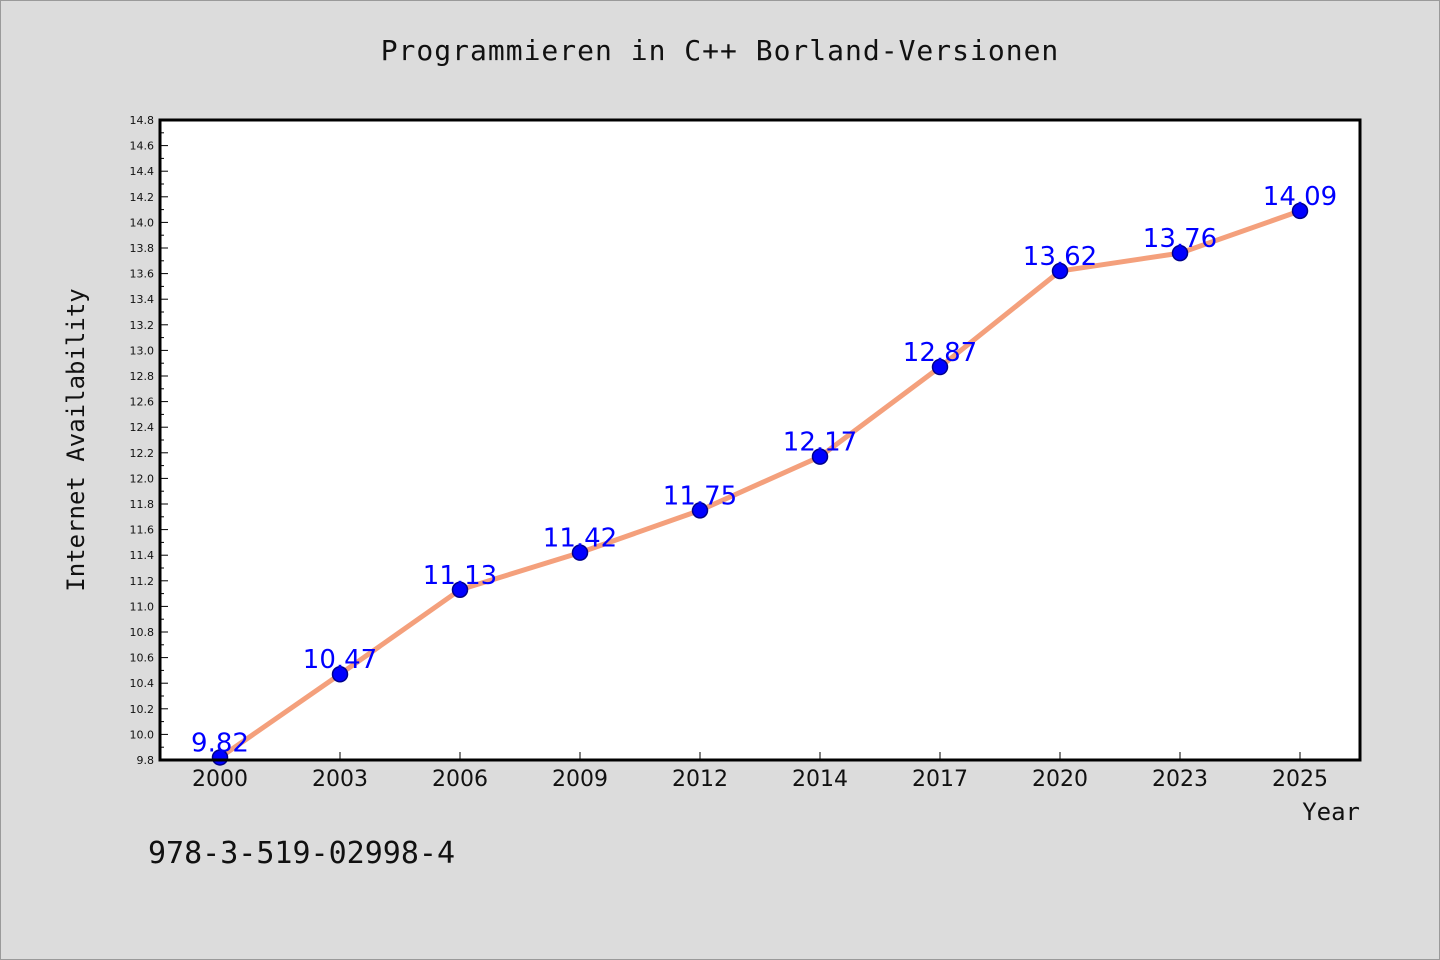  What do you see at coordinates (1300, 197) in the screenshot?
I see `data-label: 14.09` at bounding box center [1300, 197].